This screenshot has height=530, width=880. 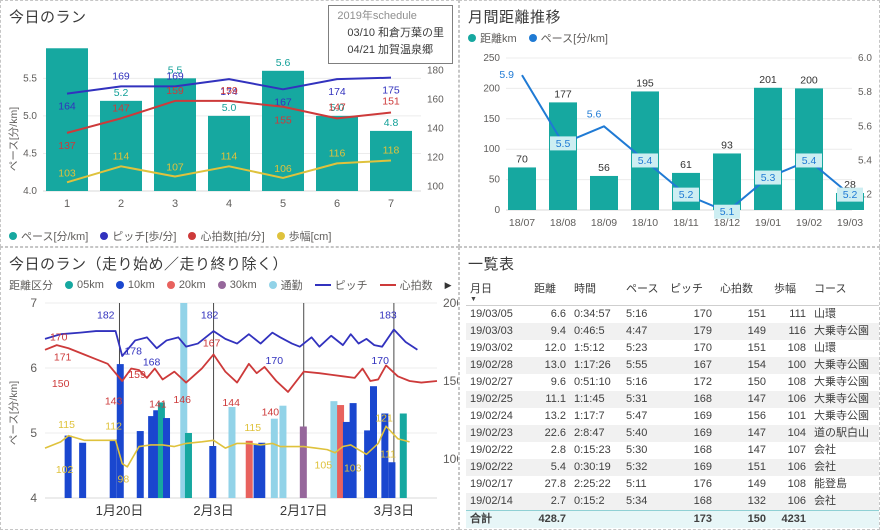 What do you see at coordinates (495, 180) in the screenshot?
I see `svg-text: 50` at bounding box center [495, 180].